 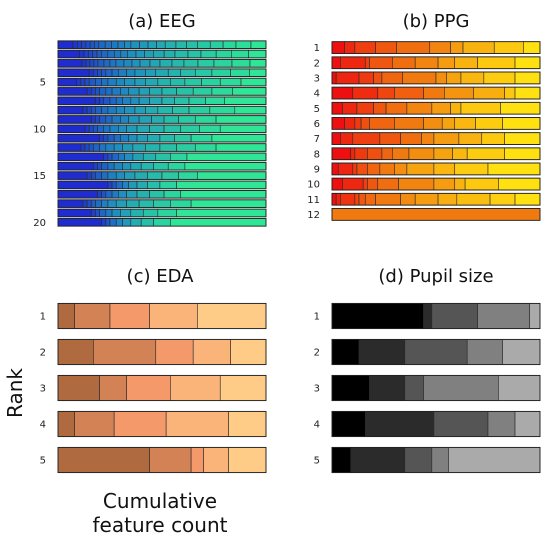 What do you see at coordinates (132, 194) in the screenshot?
I see `bar-segment-eeg-r17-s7` at bounding box center [132, 194].